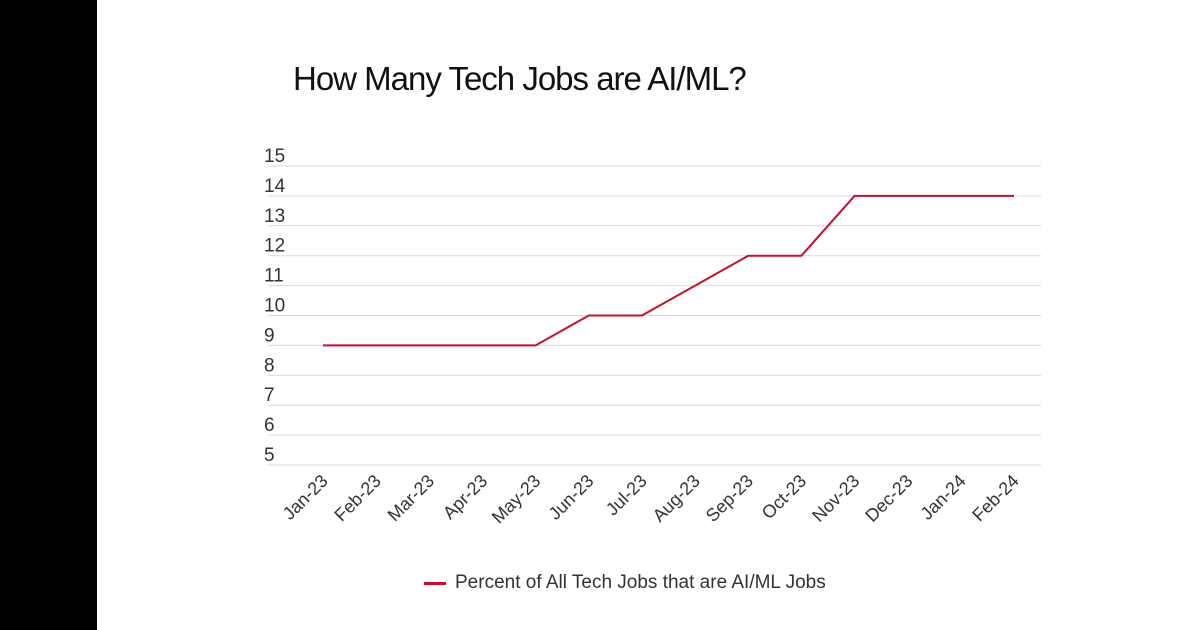 This screenshot has height=630, width=1200. I want to click on y-tick-label: 5, so click(269, 455).